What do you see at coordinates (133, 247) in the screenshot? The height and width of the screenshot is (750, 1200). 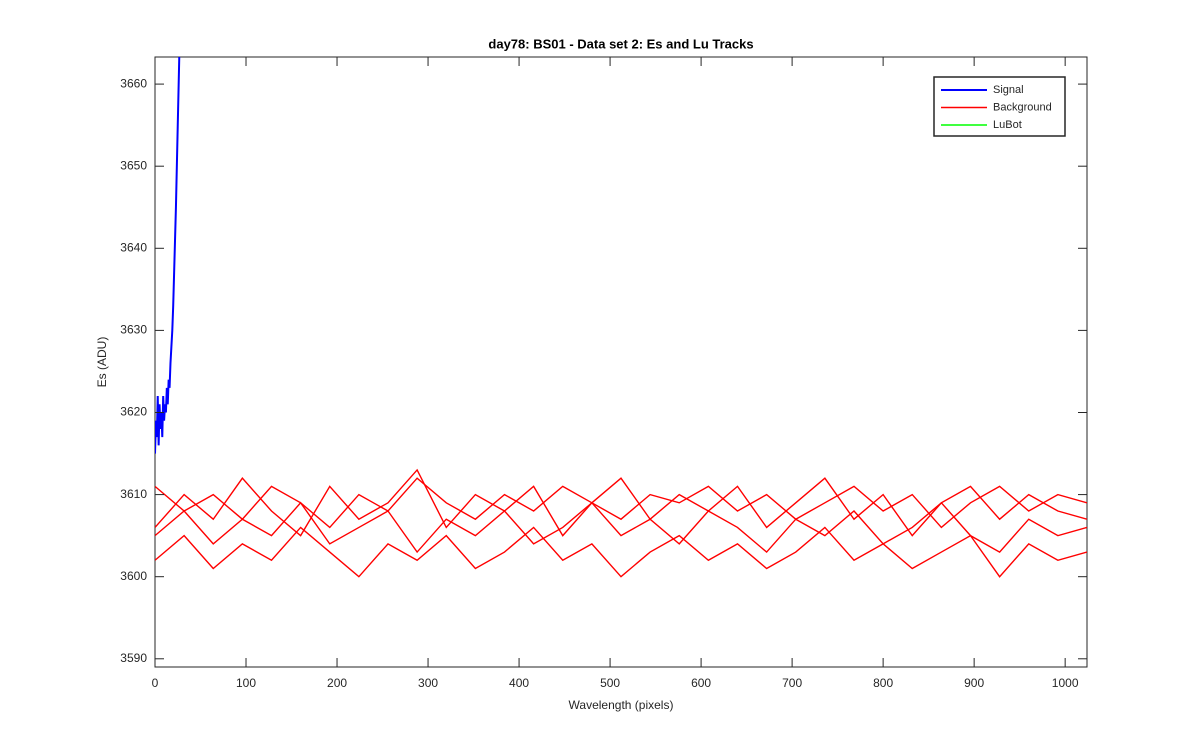 I see `y-tick-label: 3640` at bounding box center [133, 247].